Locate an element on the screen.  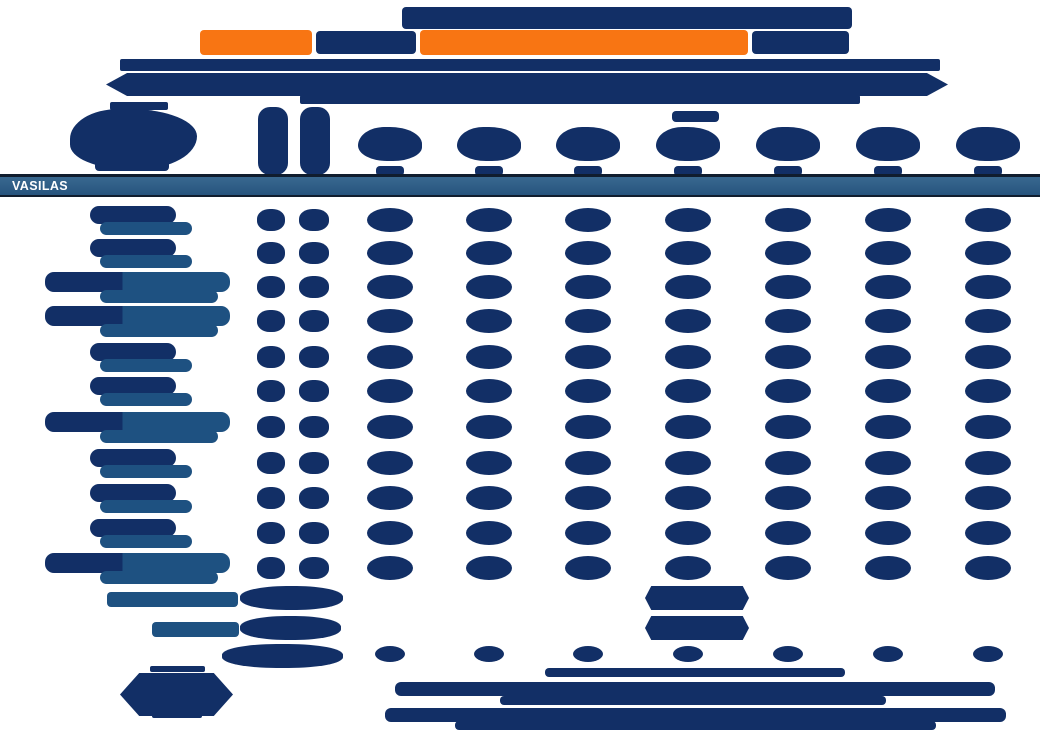
stamp-tick-bottom is located at coordinates (177, 715).